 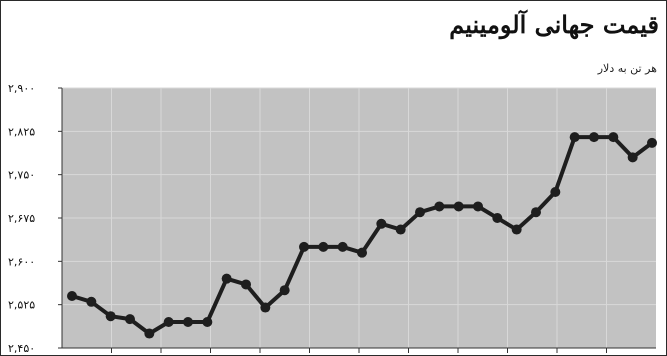 What do you see at coordinates (359, 350) in the screenshot?
I see `x-axis` at bounding box center [359, 350].